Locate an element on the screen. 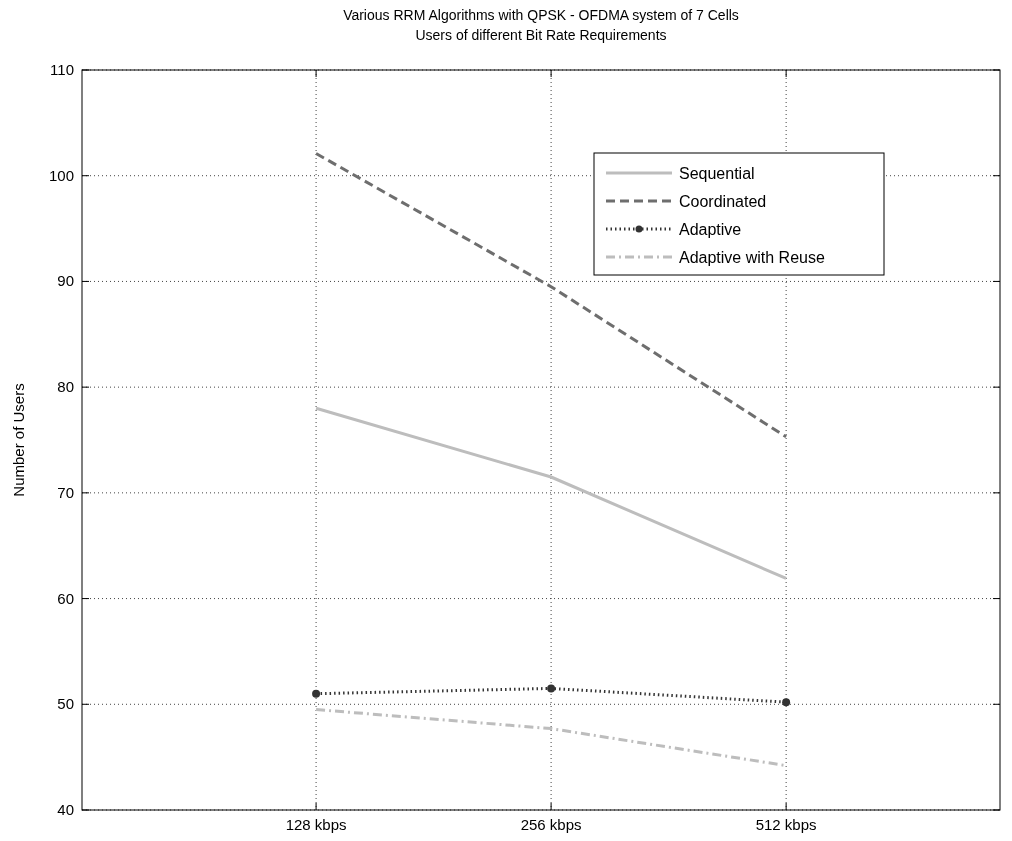 The height and width of the screenshot is (841, 1012). y-tick-label: 90 is located at coordinates (65, 281).